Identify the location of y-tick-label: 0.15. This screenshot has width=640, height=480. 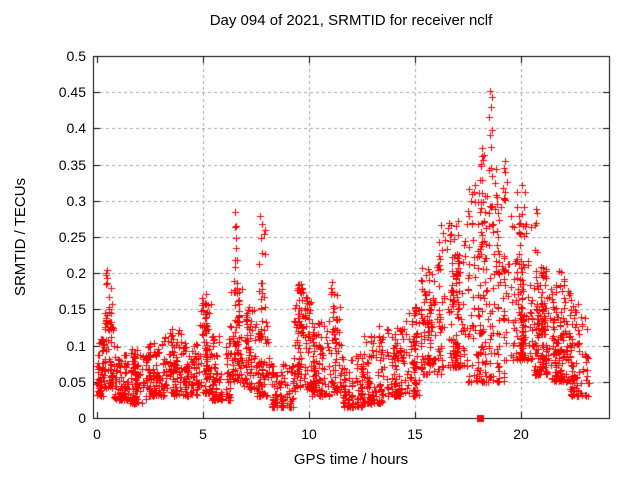
(72, 309).